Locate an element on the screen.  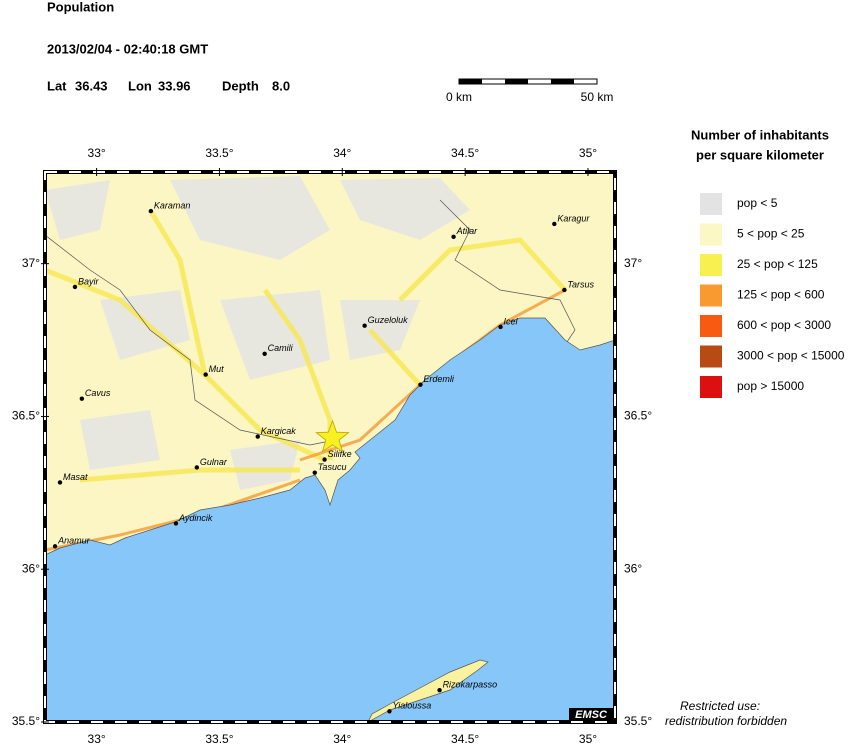
badge: EMSC is located at coordinates (591, 715).